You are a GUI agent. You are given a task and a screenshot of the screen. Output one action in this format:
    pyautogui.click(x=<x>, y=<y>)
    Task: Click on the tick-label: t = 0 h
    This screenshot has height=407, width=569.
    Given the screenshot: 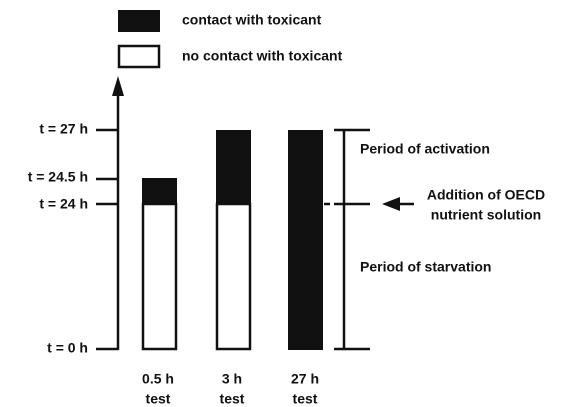 What is the action you would take?
    pyautogui.click(x=67, y=348)
    